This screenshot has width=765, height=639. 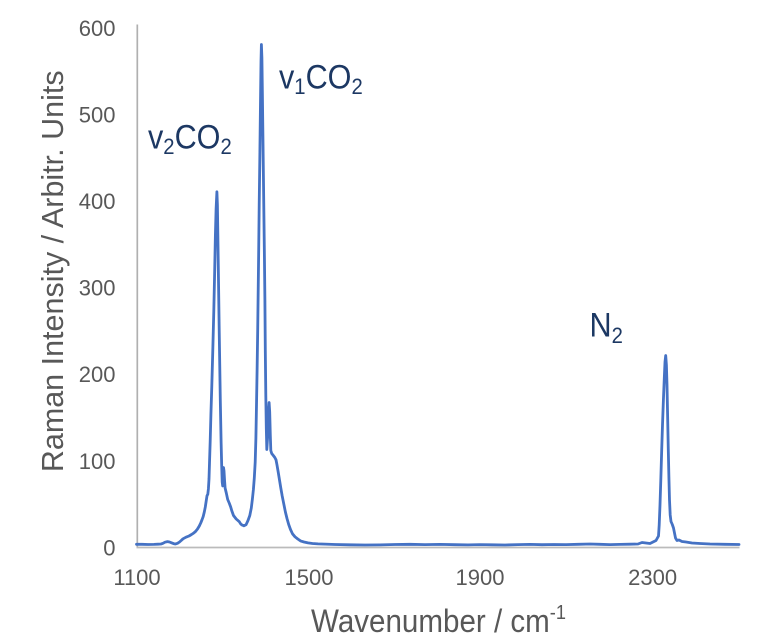 I want to click on svg-text: 1100, so click(x=136, y=577).